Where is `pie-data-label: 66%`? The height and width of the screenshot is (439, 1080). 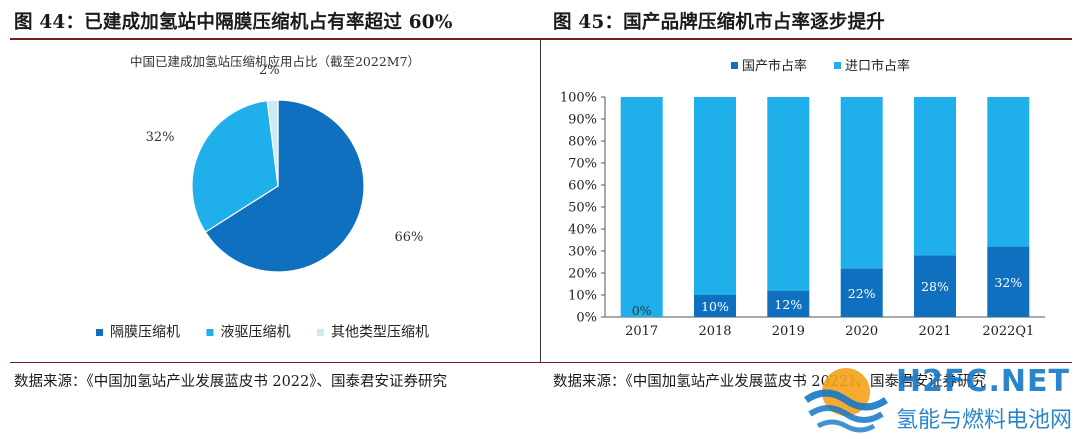 pie-data-label: 66% is located at coordinates (408, 237).